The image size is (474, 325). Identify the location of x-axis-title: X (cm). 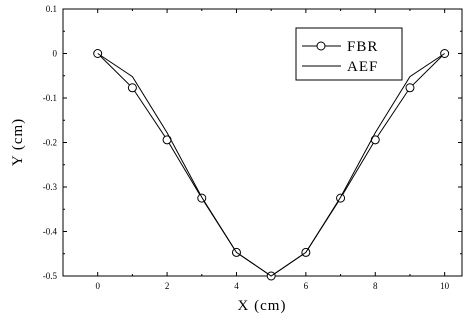
(262, 306).